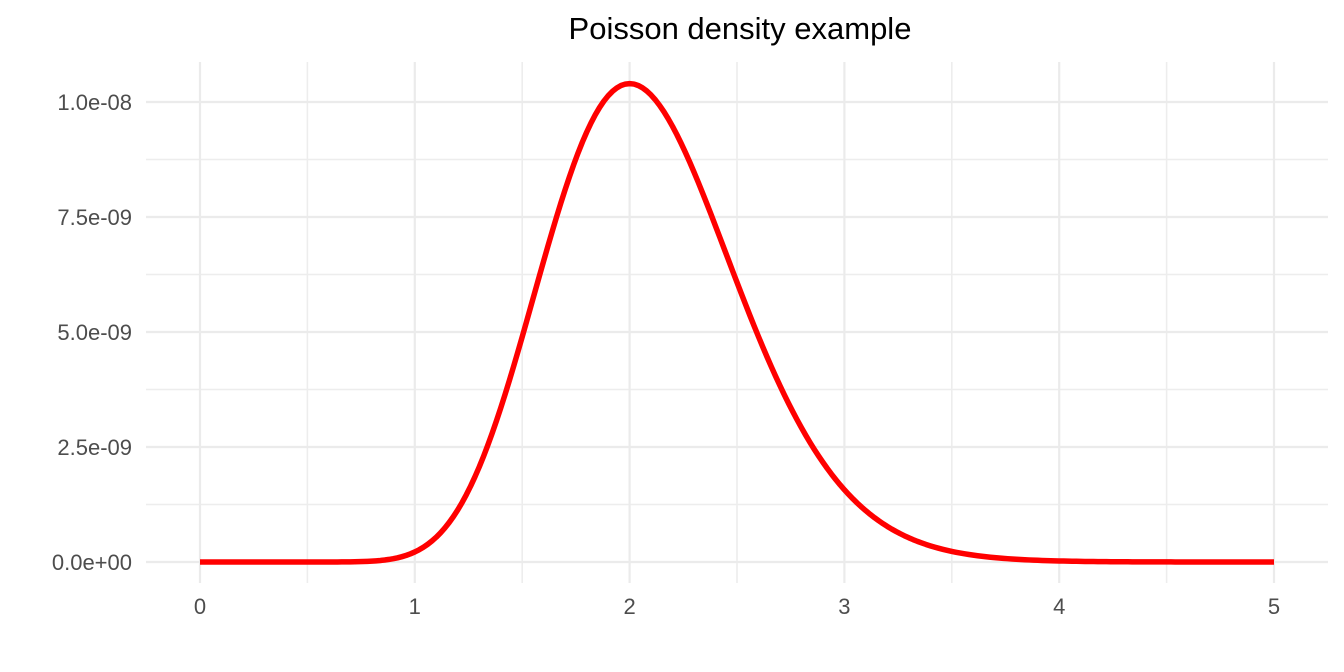  Describe the element at coordinates (629, 606) in the screenshot. I see `x-tick-label: 2` at that location.